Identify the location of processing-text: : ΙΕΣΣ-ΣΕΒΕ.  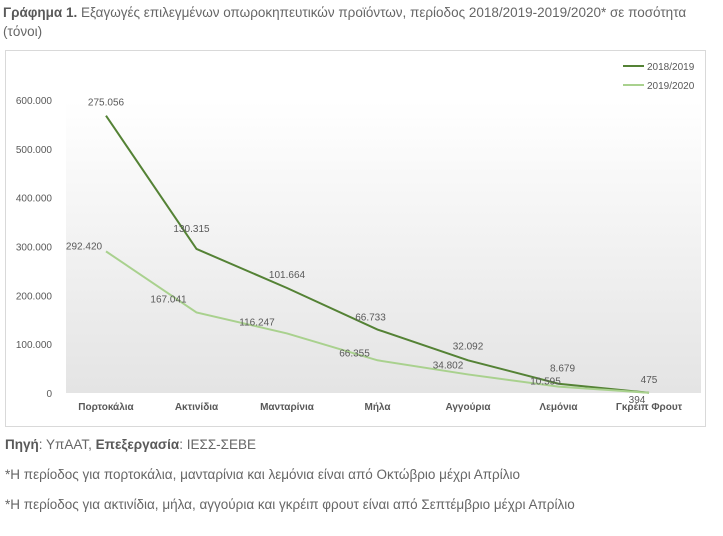
(218, 444).